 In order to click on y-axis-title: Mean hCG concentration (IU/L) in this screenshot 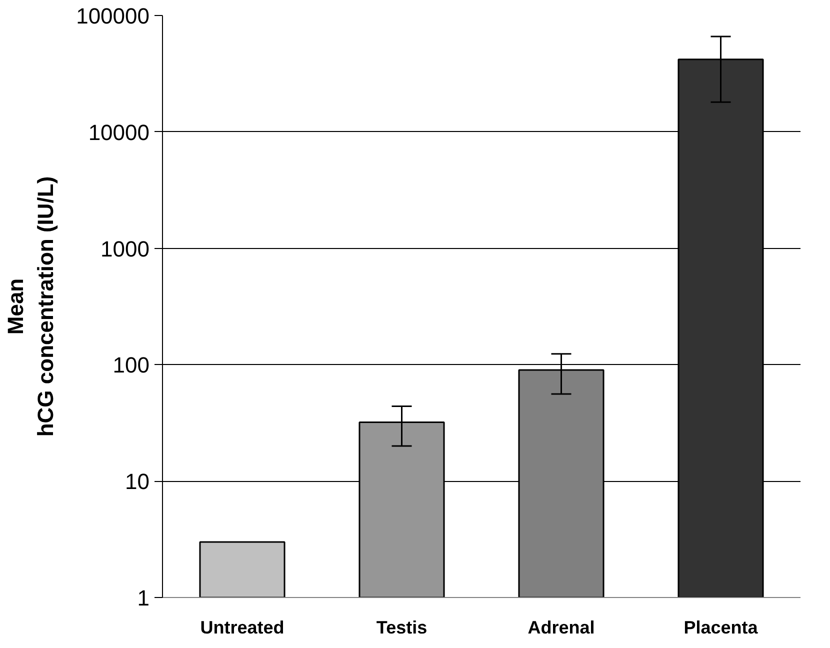, I will do `click(30, 306)`.